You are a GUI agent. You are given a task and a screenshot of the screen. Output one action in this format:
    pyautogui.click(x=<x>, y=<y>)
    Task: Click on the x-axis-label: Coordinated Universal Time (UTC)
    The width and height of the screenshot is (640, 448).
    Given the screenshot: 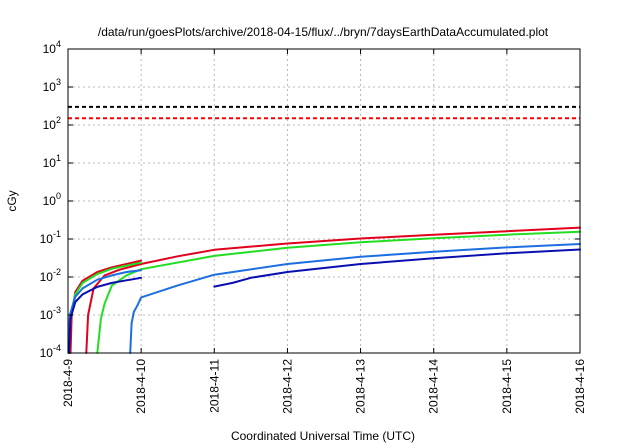 What is the action you would take?
    pyautogui.click(x=323, y=436)
    